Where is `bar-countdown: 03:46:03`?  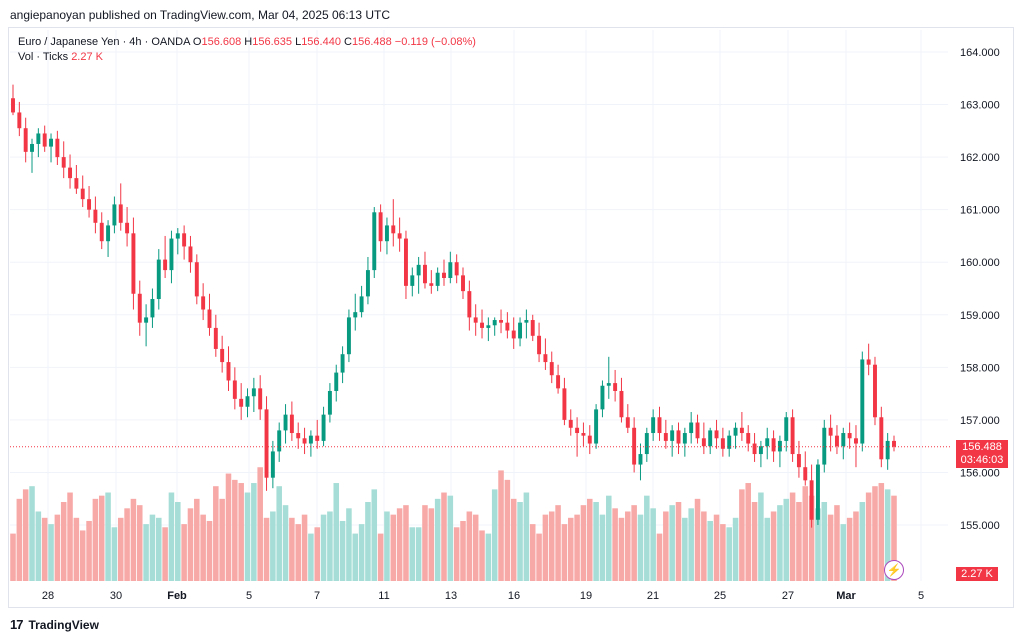 bar-countdown: 03:46:03 is located at coordinates (982, 460).